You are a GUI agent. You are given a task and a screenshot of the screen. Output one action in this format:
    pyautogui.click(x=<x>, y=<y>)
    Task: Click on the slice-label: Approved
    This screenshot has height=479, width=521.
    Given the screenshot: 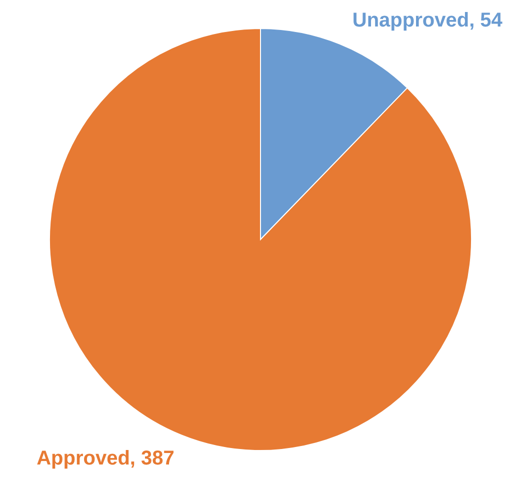 What is the action you would take?
    pyautogui.click(x=83, y=458)
    